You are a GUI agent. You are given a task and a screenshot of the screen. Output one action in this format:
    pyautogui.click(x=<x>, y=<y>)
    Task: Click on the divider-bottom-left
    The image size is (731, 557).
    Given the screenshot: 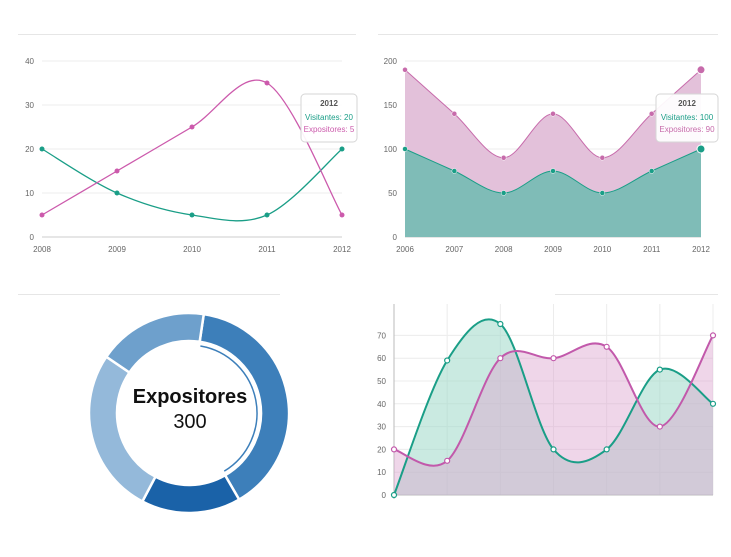 What is the action you would take?
    pyautogui.click(x=149, y=294)
    